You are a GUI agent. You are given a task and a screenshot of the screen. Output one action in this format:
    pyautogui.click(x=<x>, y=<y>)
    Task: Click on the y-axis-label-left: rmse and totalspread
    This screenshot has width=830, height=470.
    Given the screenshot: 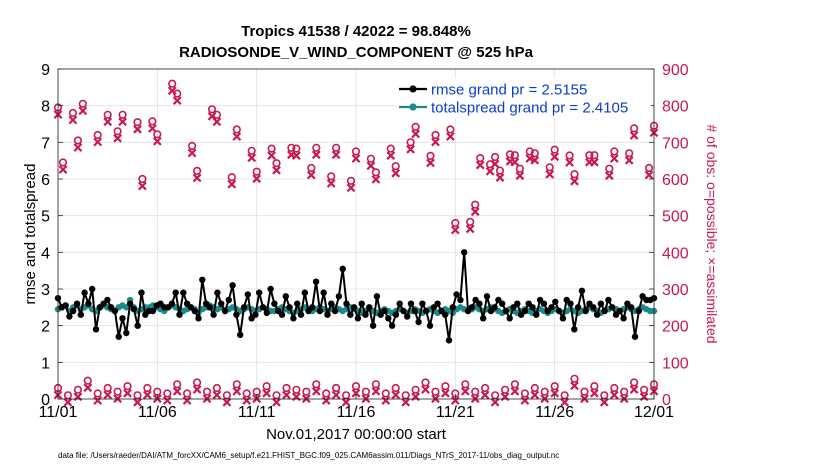 What is the action you would take?
    pyautogui.click(x=30, y=234)
    